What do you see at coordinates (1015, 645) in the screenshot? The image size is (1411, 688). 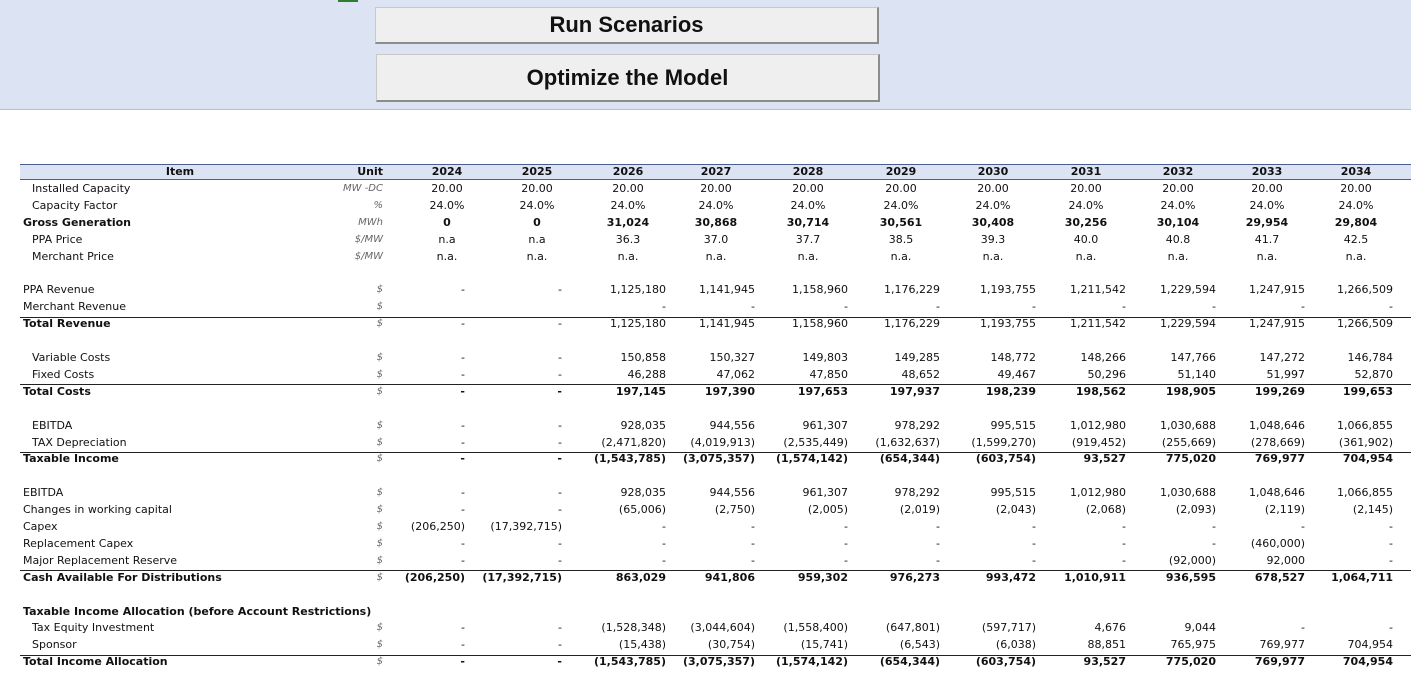 I see `table-cell: (6,038)` at bounding box center [1015, 645].